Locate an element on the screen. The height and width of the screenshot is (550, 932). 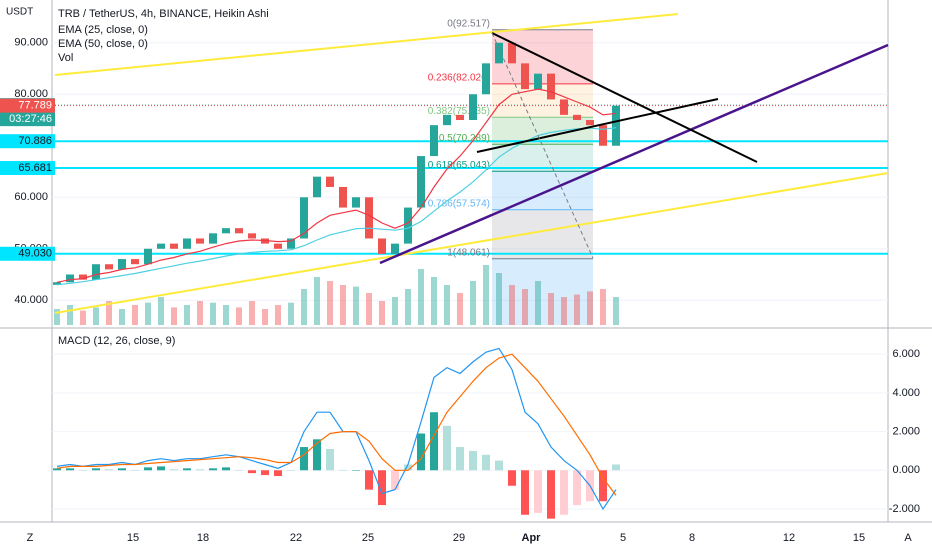
fib-label: 0.786(57.574) is located at coordinates (459, 203).